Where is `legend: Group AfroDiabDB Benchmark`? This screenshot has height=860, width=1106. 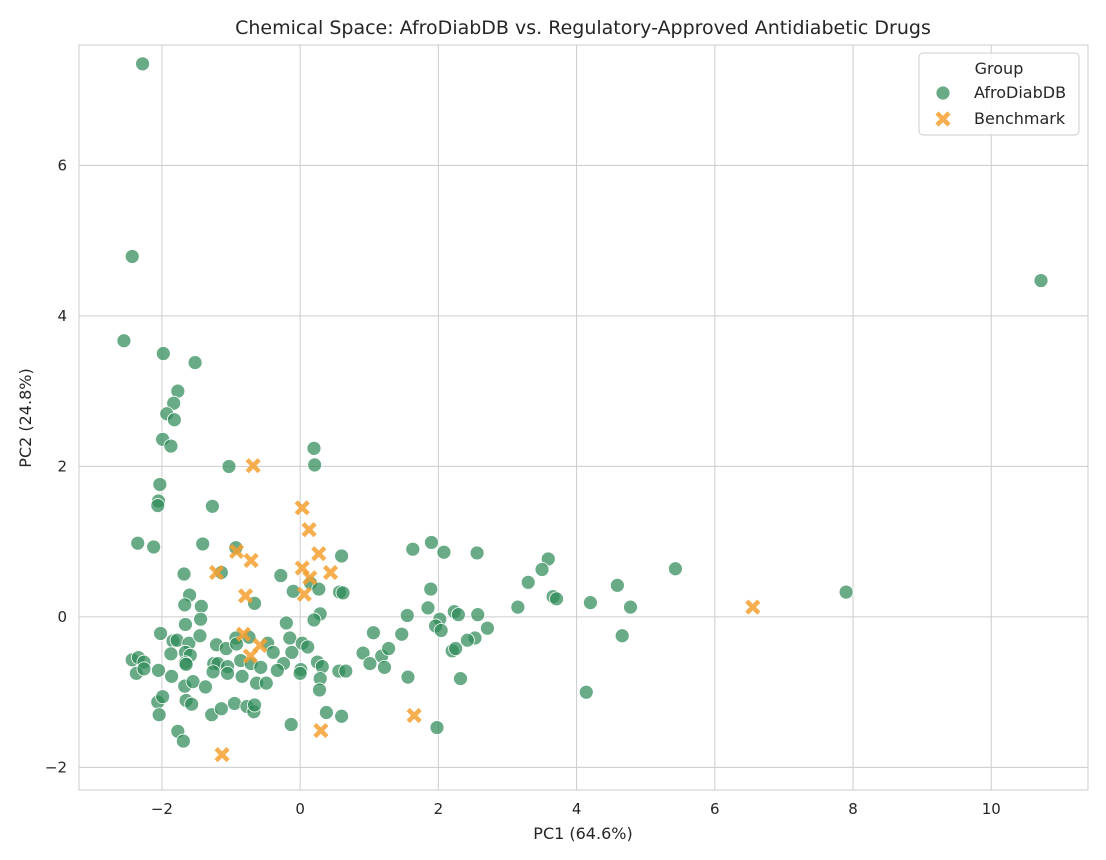 legend: Group AfroDiabDB Benchmark is located at coordinates (999, 94).